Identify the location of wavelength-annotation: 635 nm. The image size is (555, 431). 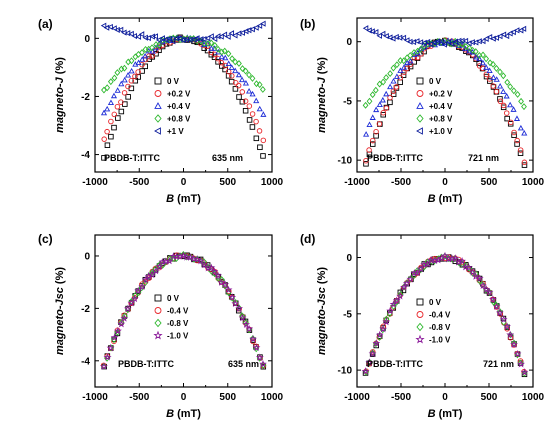
(243, 364).